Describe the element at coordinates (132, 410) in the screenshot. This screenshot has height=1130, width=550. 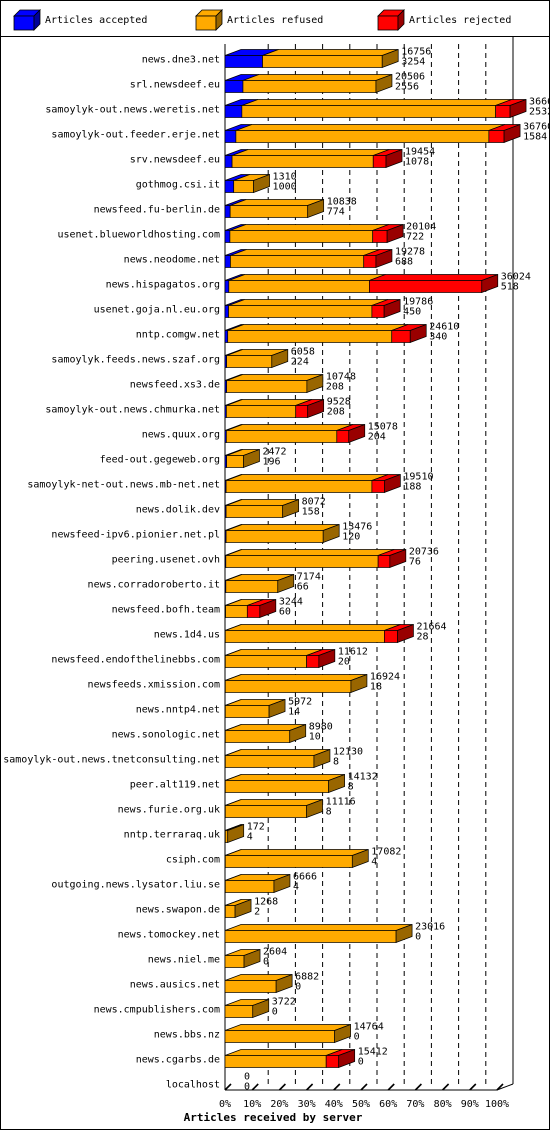
I see `category-label: samoylyk-out.news.chmurka.net` at that location.